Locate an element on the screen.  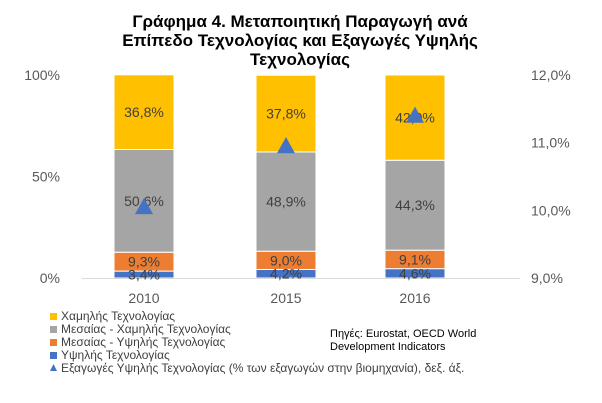
legend-label: Χαμηλής Τεχνολογίας is located at coordinates (118, 316).